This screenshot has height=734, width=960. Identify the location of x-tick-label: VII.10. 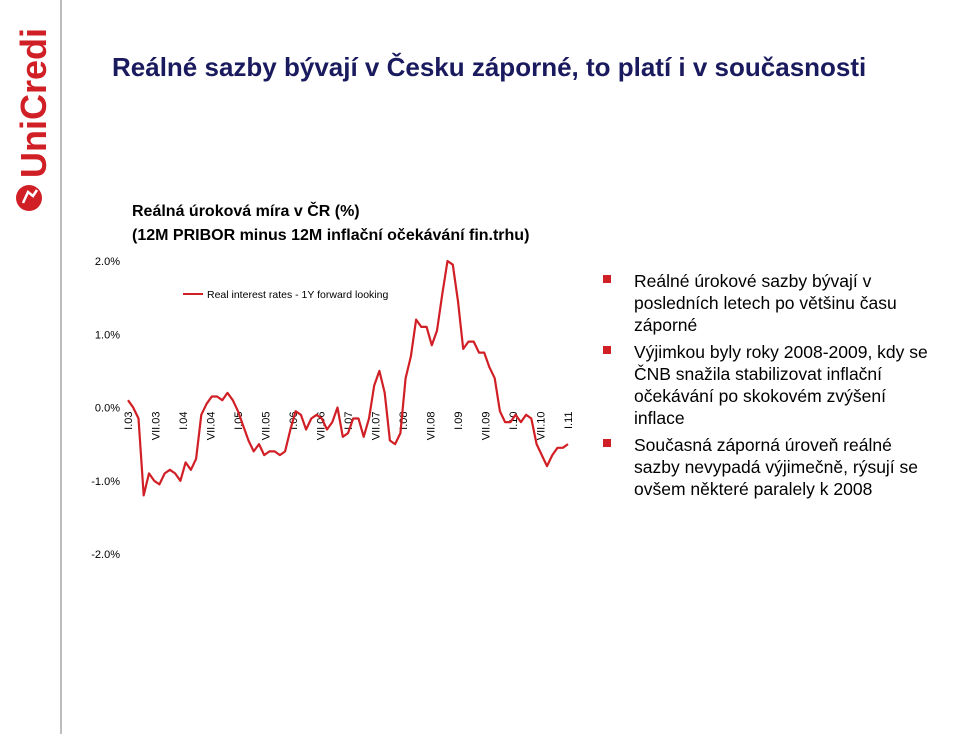
(542, 426).